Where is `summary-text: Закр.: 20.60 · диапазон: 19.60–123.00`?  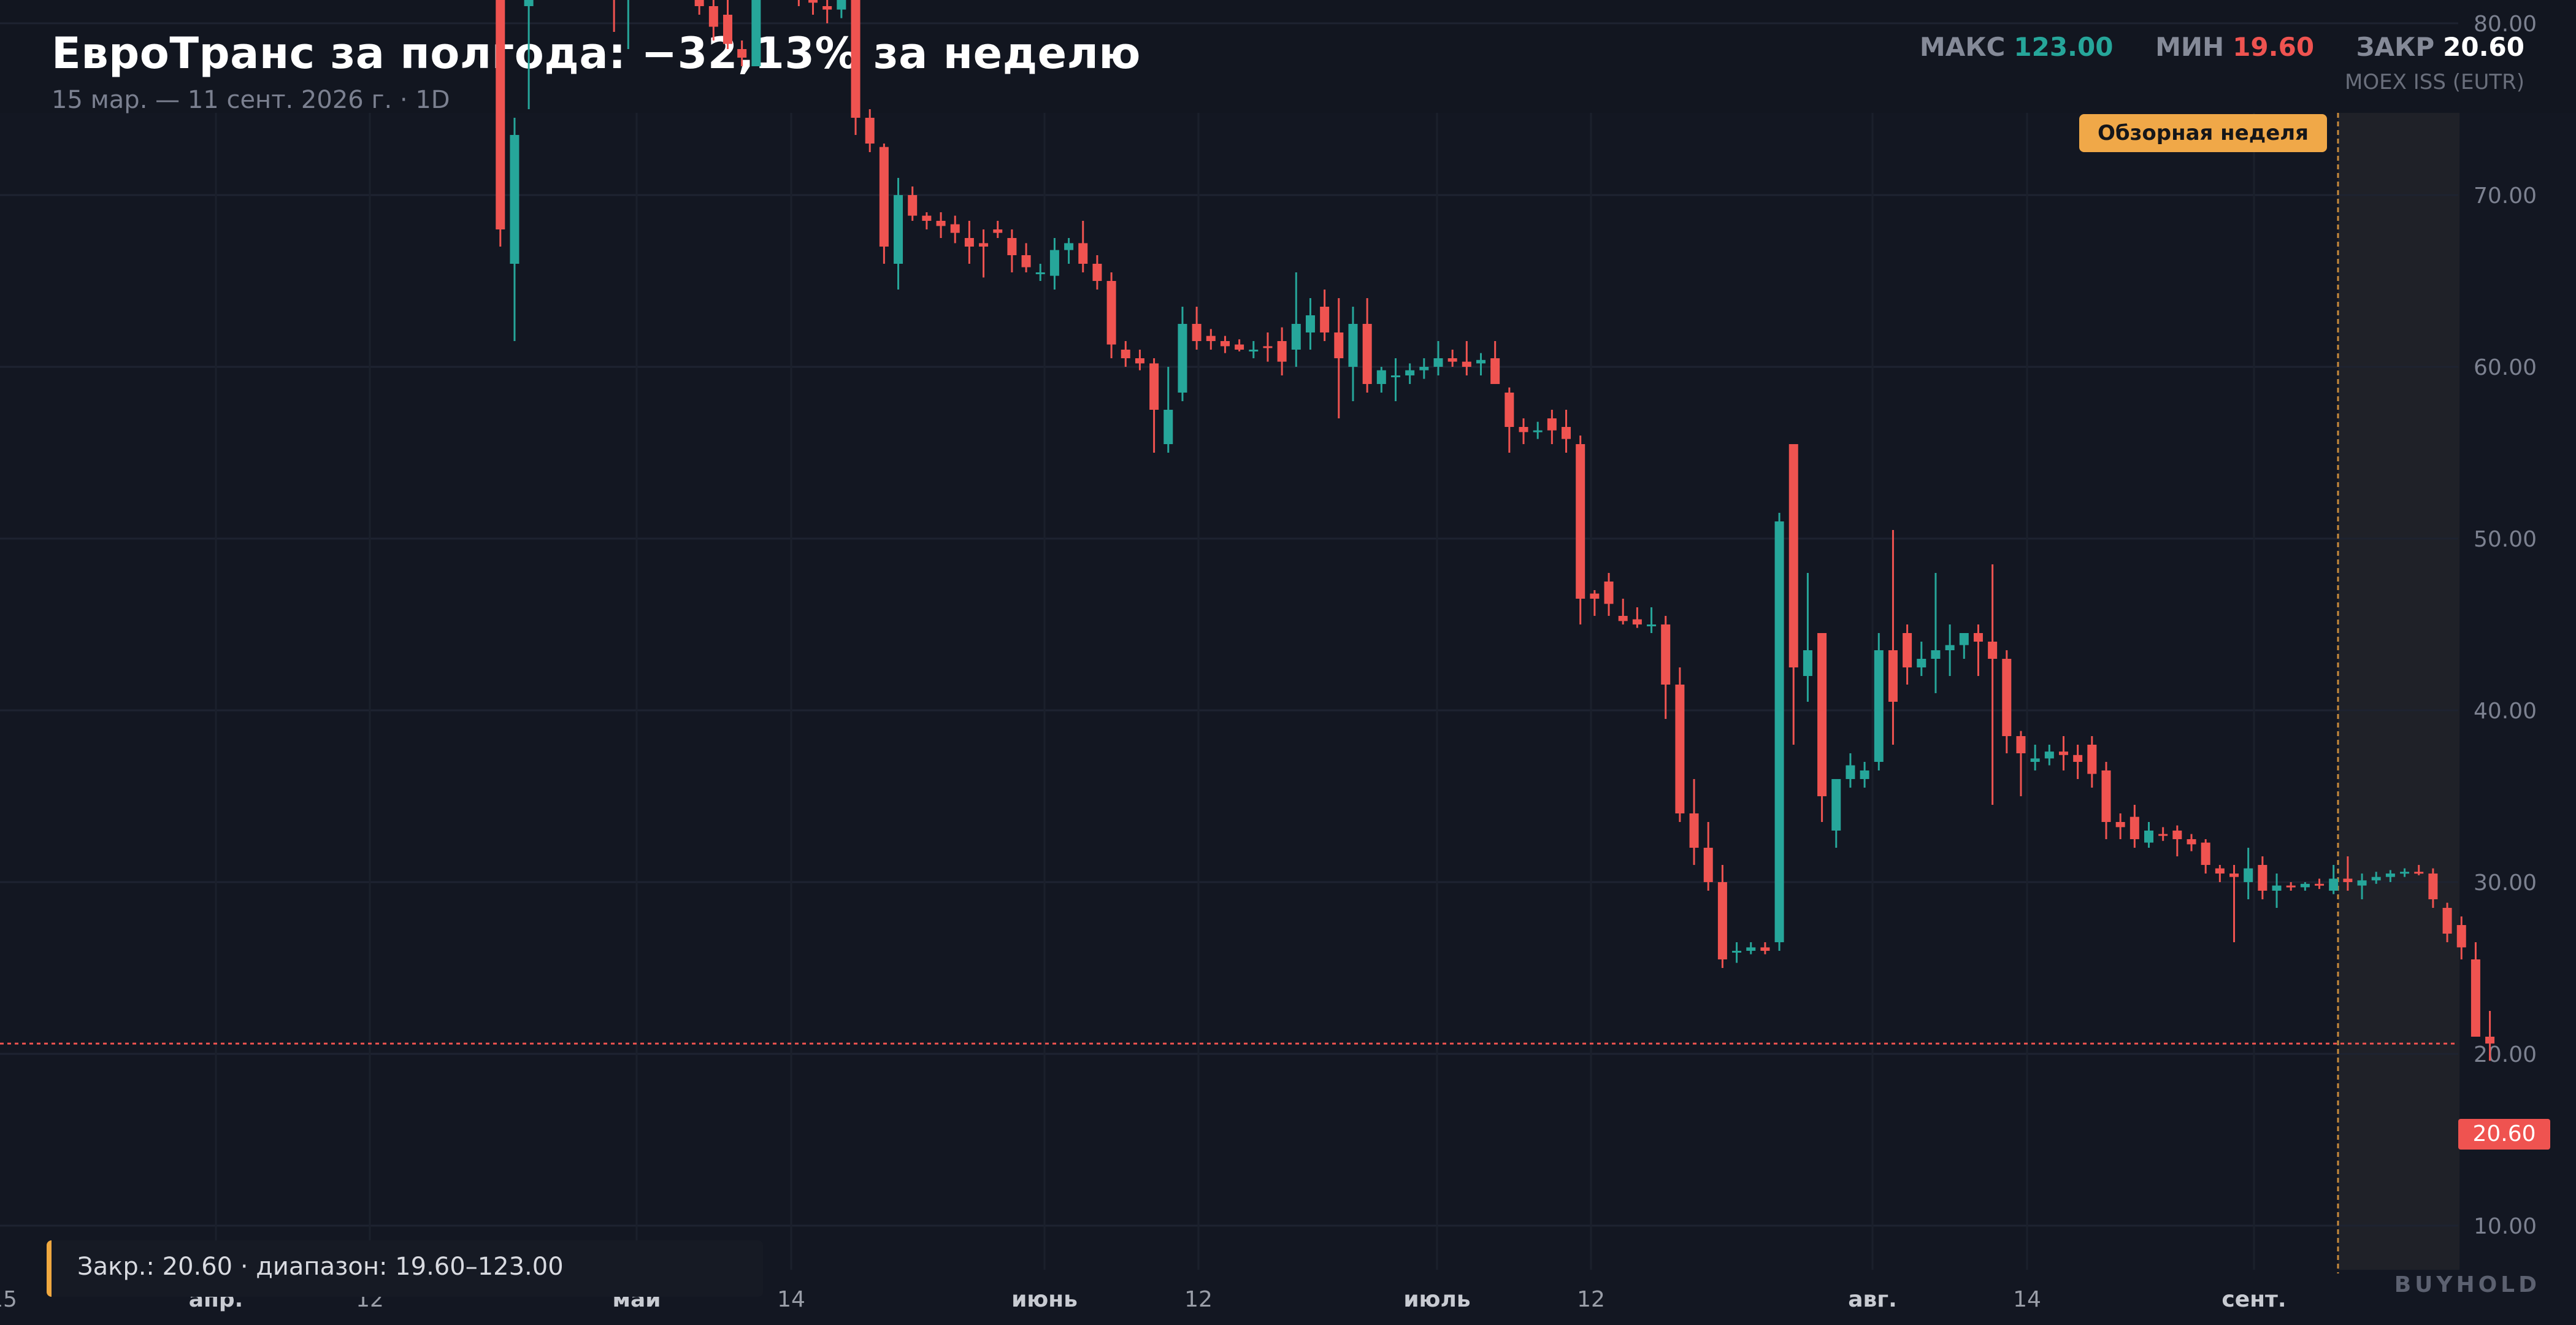 summary-text: Закр.: 20.60 · диапазон: 19.60–123.00 is located at coordinates (320, 1267).